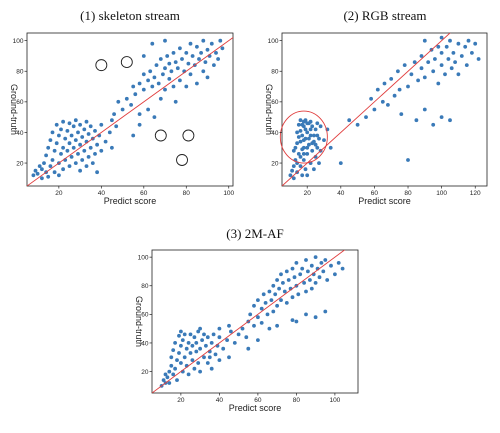 The height and width of the screenshot is (433, 500). What do you see at coordinates (145, 286) in the screenshot?
I see `y-tick-label: 80` at bounding box center [145, 286].